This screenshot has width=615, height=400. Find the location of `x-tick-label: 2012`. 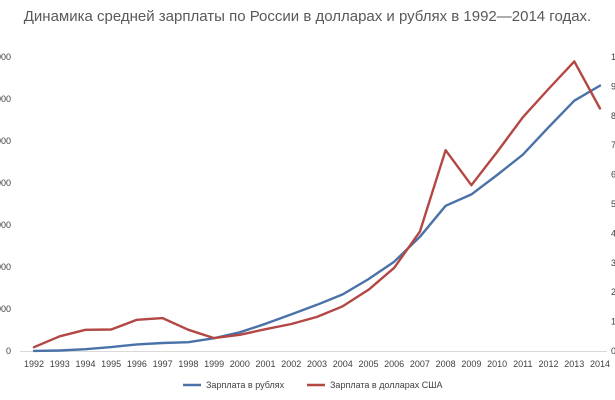

x-tick-label: 2012 is located at coordinates (549, 364).